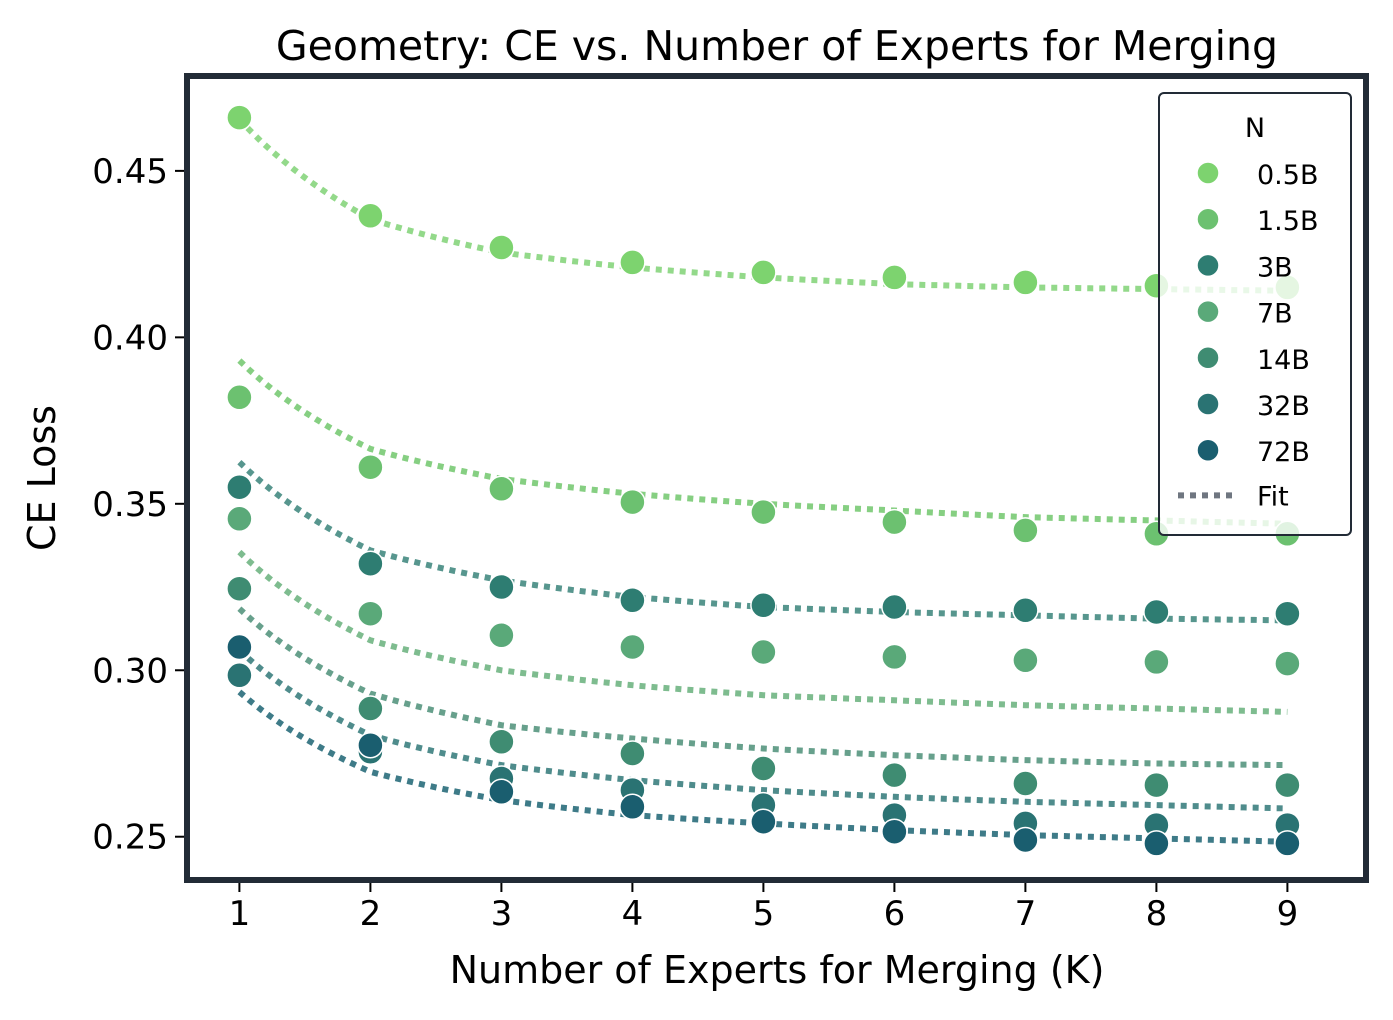  I want to click on data-point-0.5B-k5, so click(763, 272).